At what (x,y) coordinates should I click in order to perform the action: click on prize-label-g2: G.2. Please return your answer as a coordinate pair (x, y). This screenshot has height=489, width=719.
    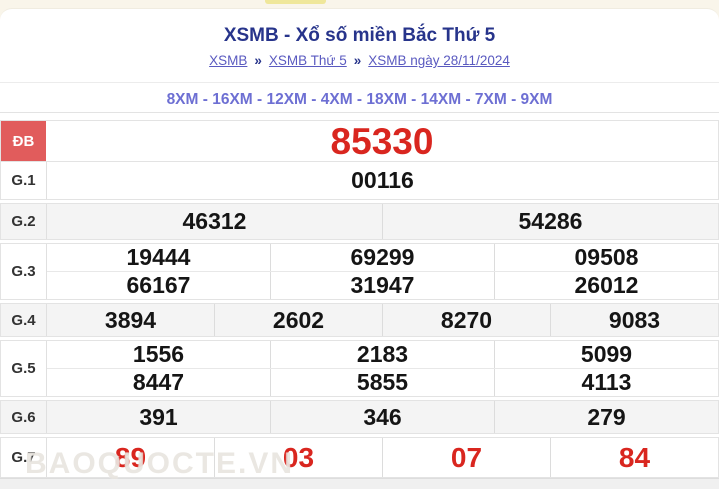
    Looking at the image, I should click on (24, 221).